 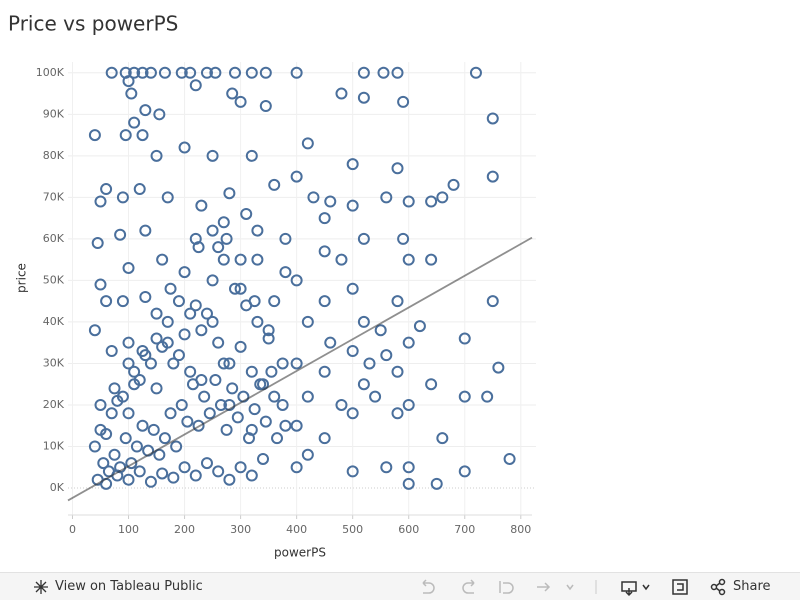 I want to click on x-tick-label: 500, so click(x=352, y=529).